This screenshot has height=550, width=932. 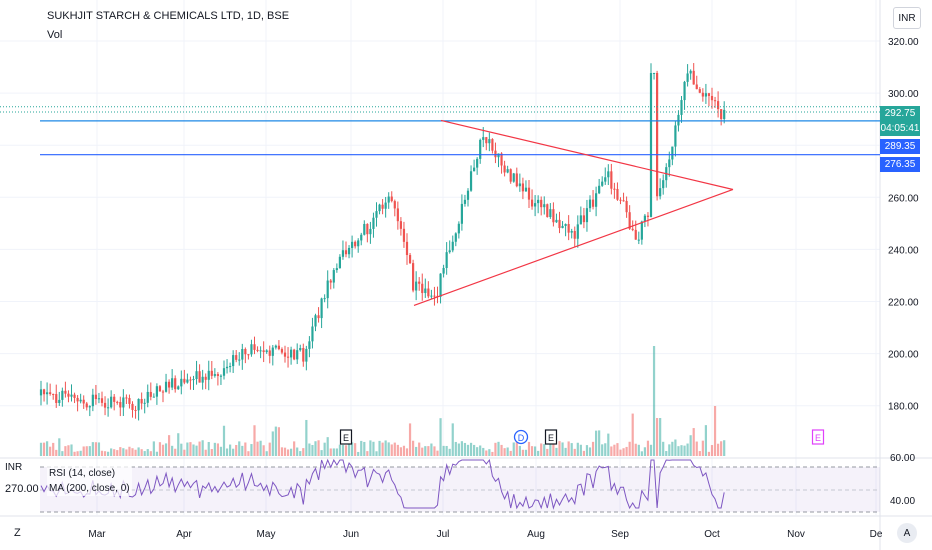 I want to click on rsi-legend-rsi: RSI (14, close), so click(x=89, y=473).